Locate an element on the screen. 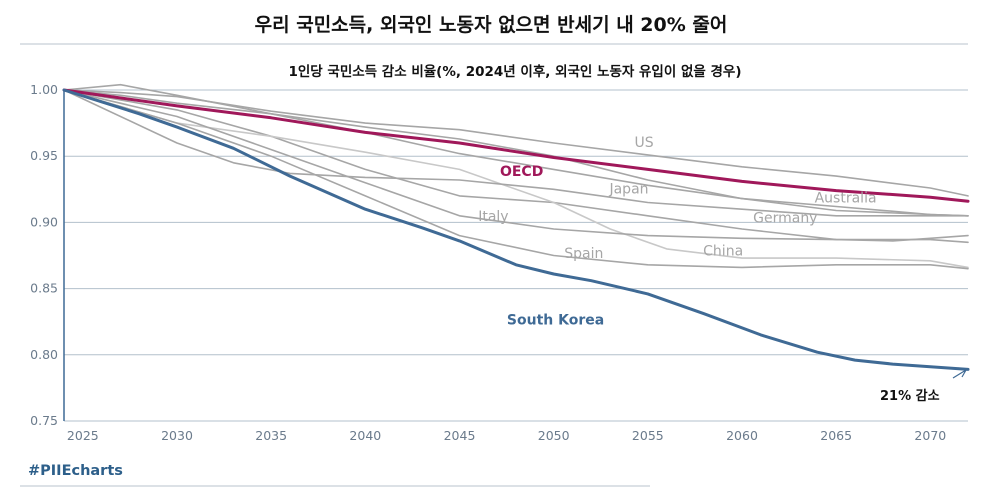 The height and width of the screenshot is (490, 982). y-tick-label: 1.00 is located at coordinates (44, 89).